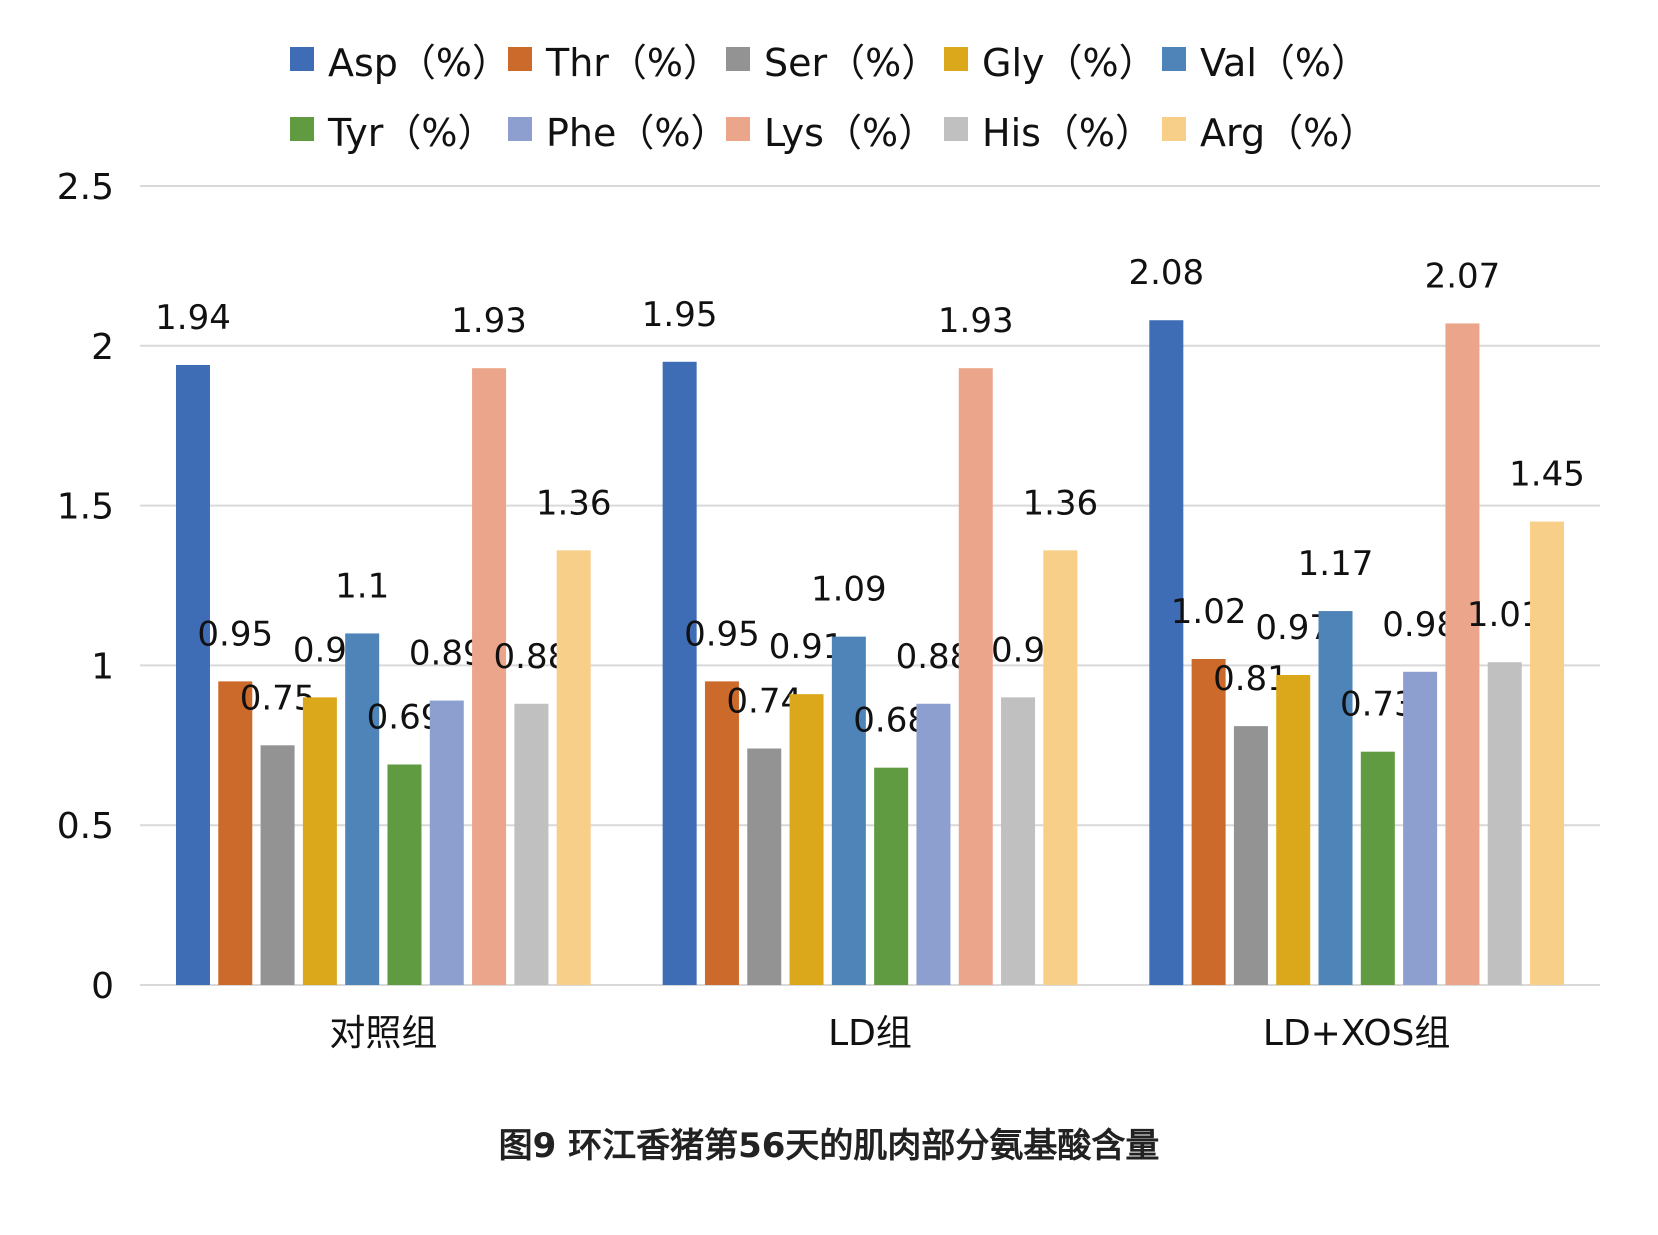  Describe the element at coordinates (405, 717) in the screenshot. I see `data-label: 0.69` at that location.